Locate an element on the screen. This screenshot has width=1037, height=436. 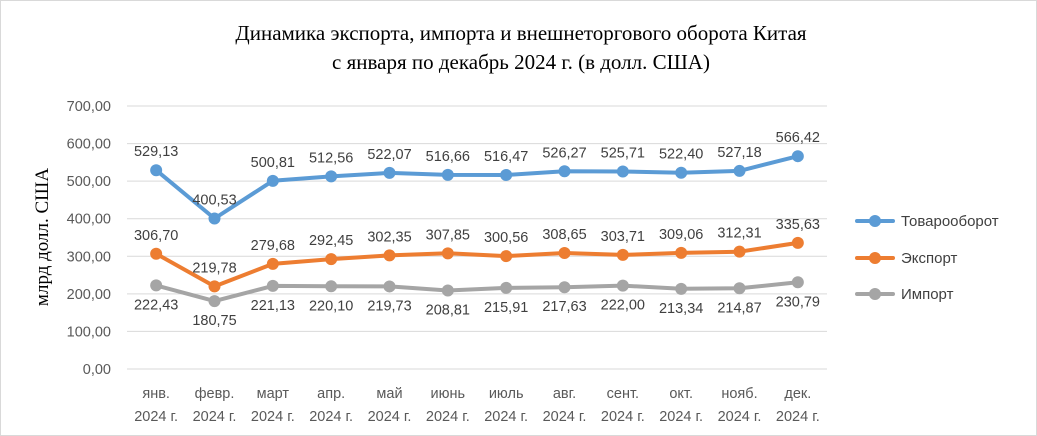
data-label: 220,10 is located at coordinates (331, 306).